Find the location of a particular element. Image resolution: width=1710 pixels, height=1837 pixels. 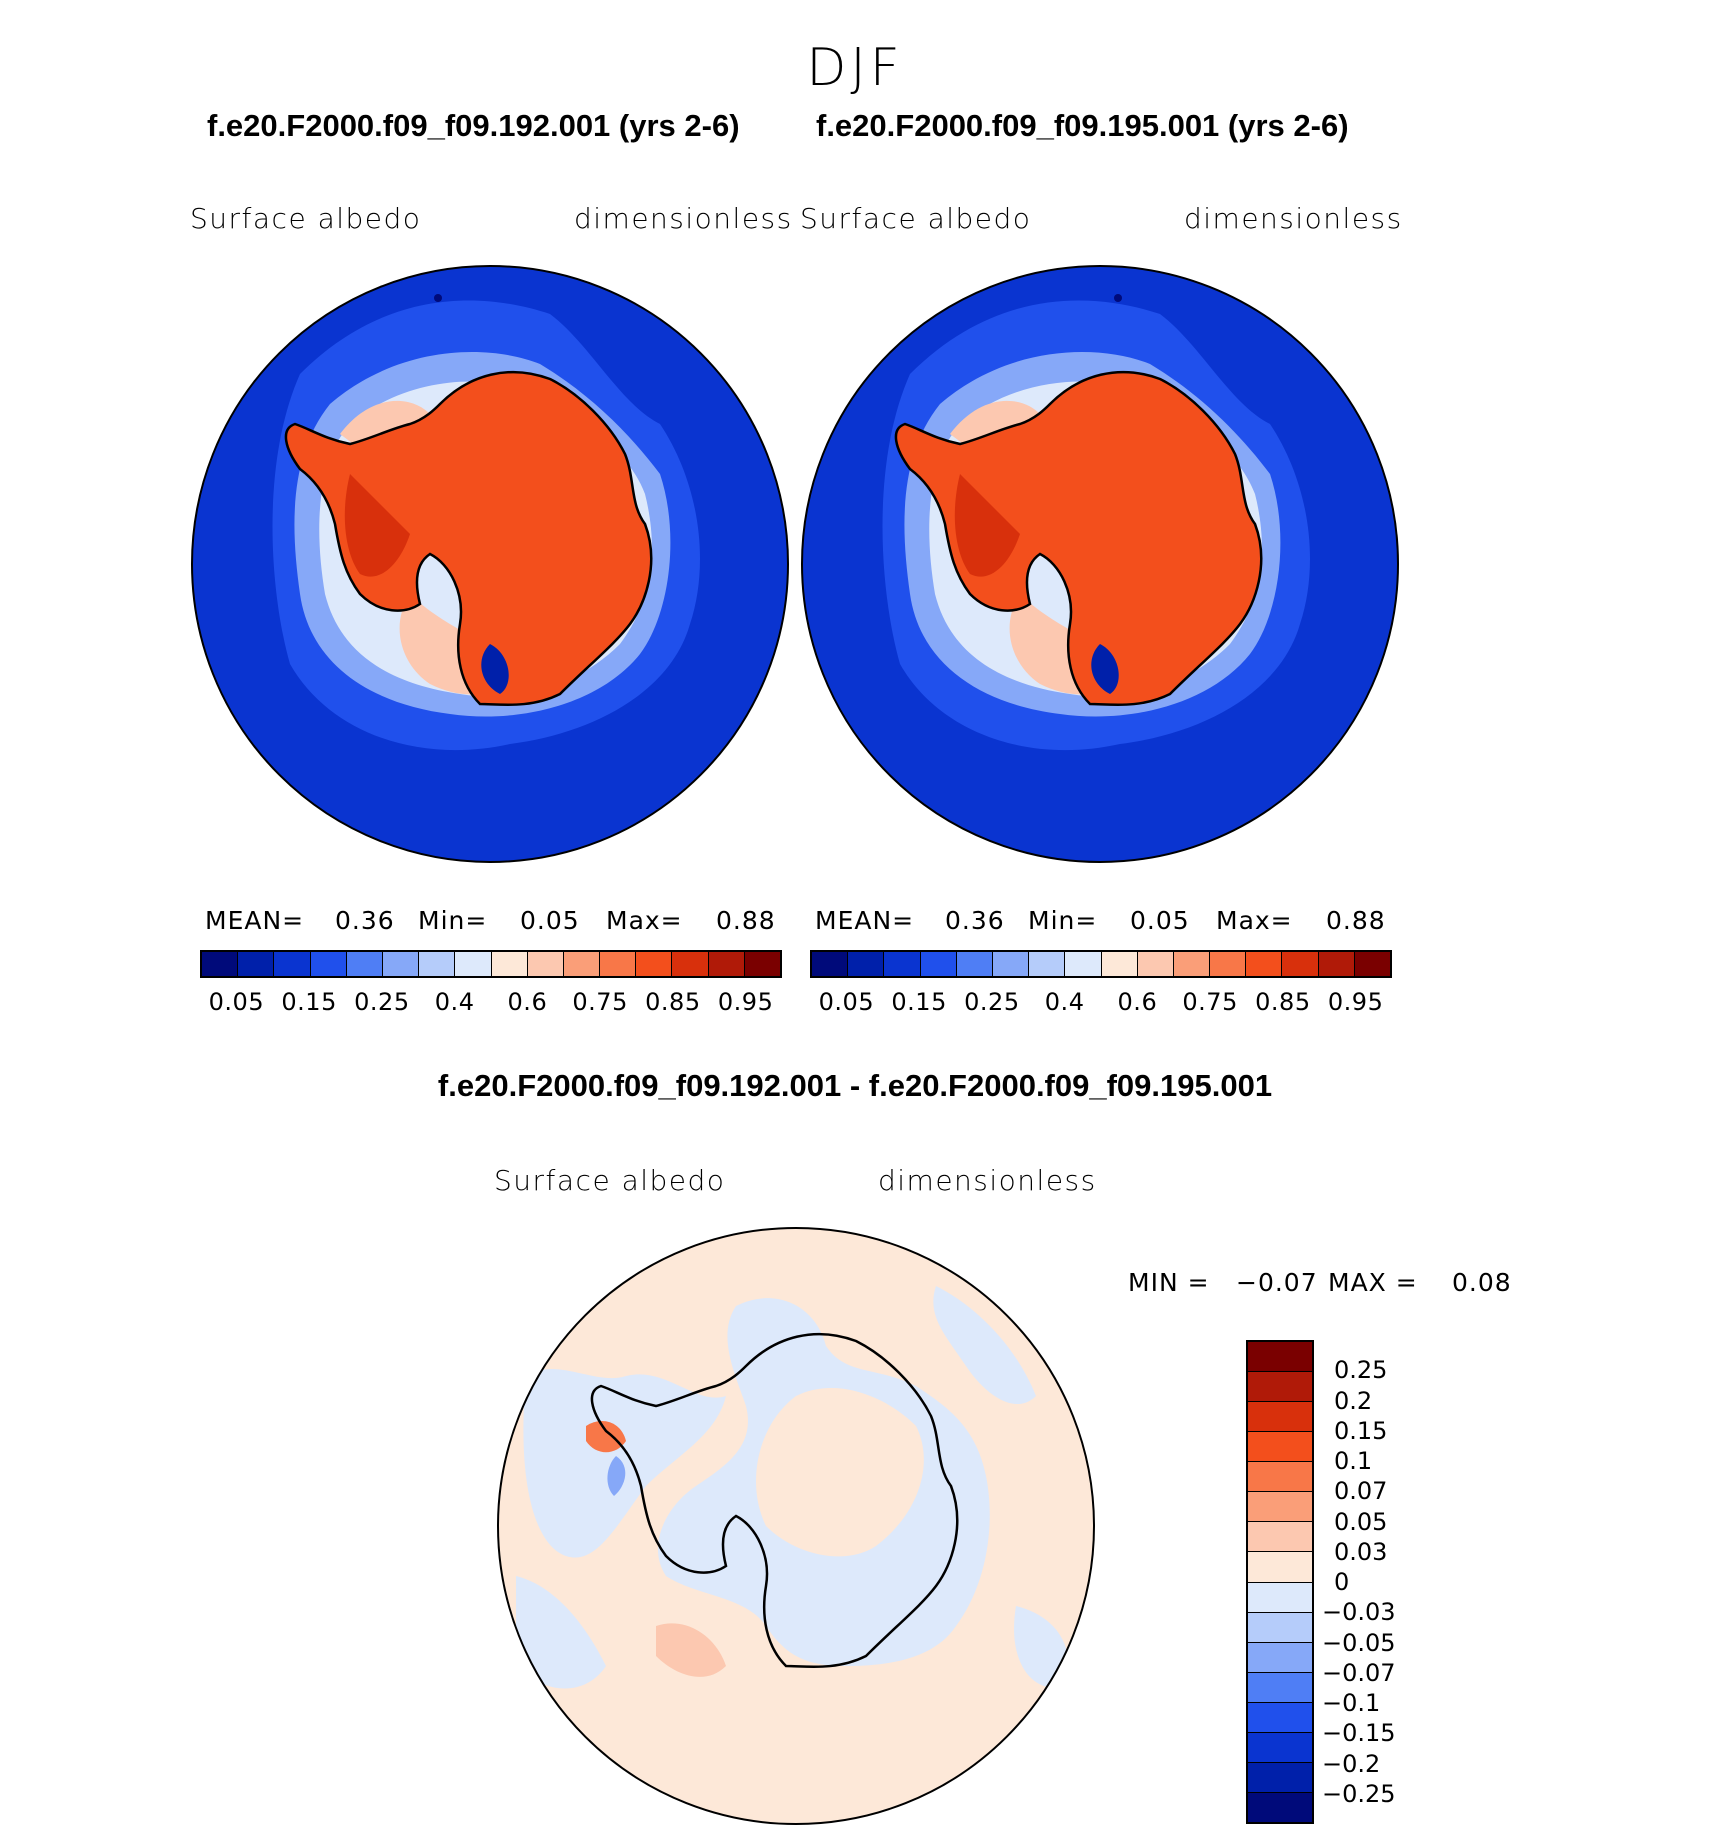

difference-min-label: MIN = is located at coordinates (1169, 1282).